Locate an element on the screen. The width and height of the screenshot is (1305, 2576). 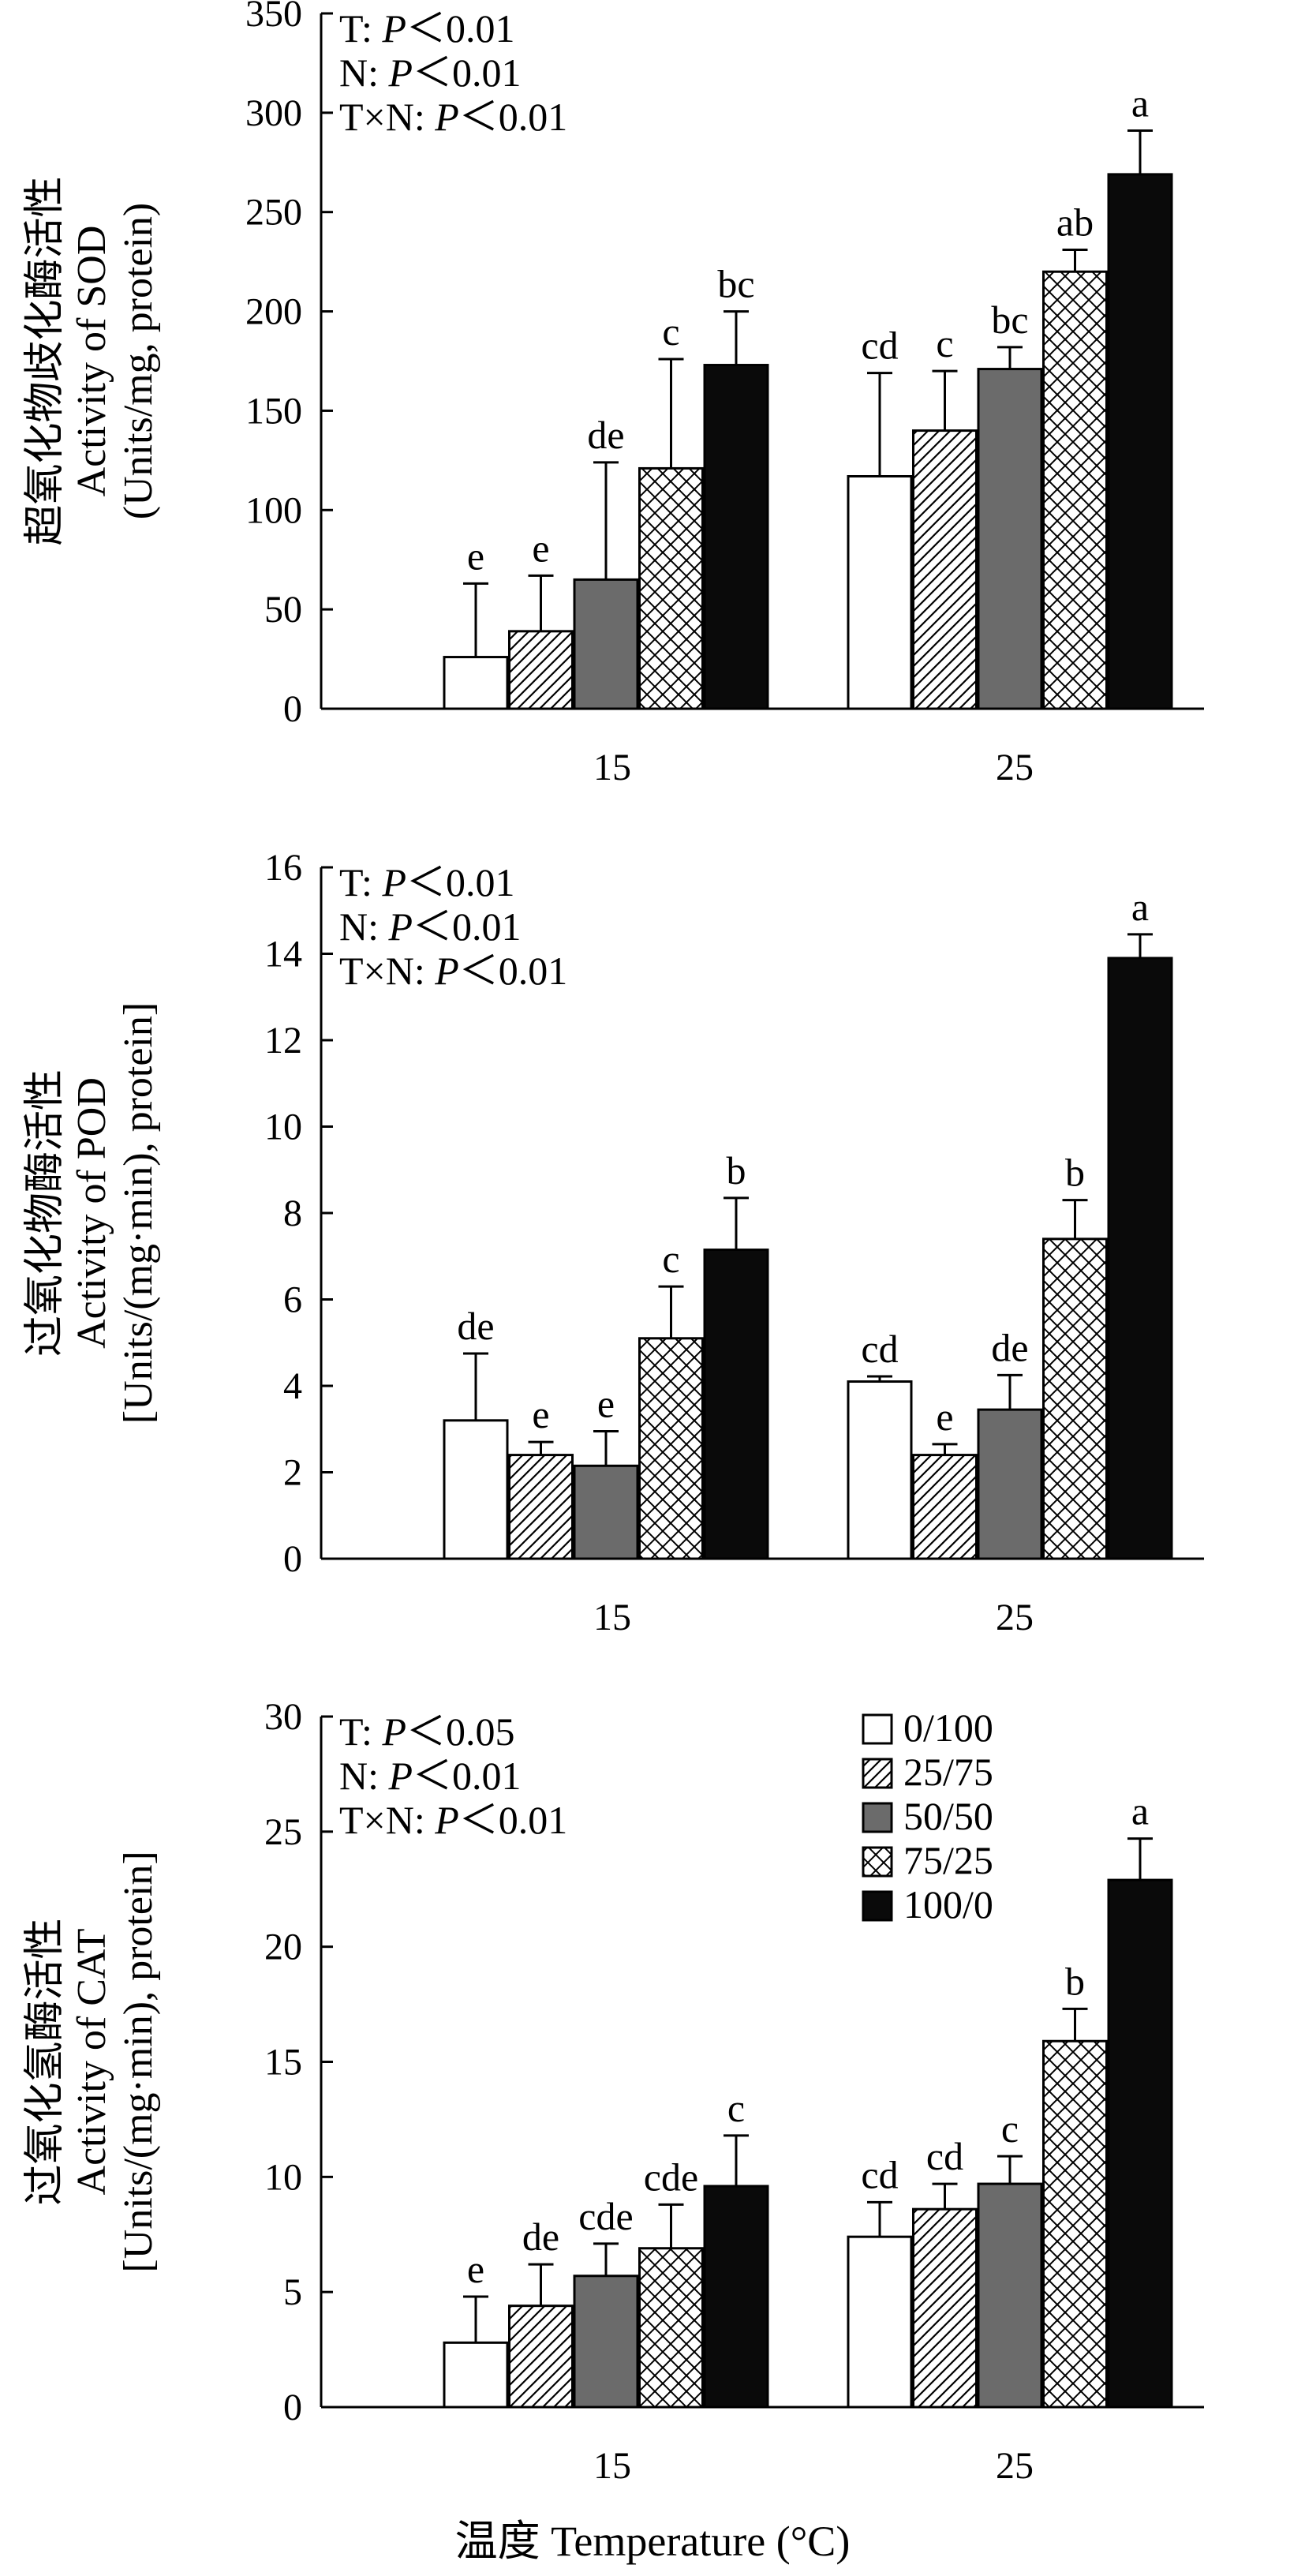
legend-label: 75/25 is located at coordinates (948, 1860).